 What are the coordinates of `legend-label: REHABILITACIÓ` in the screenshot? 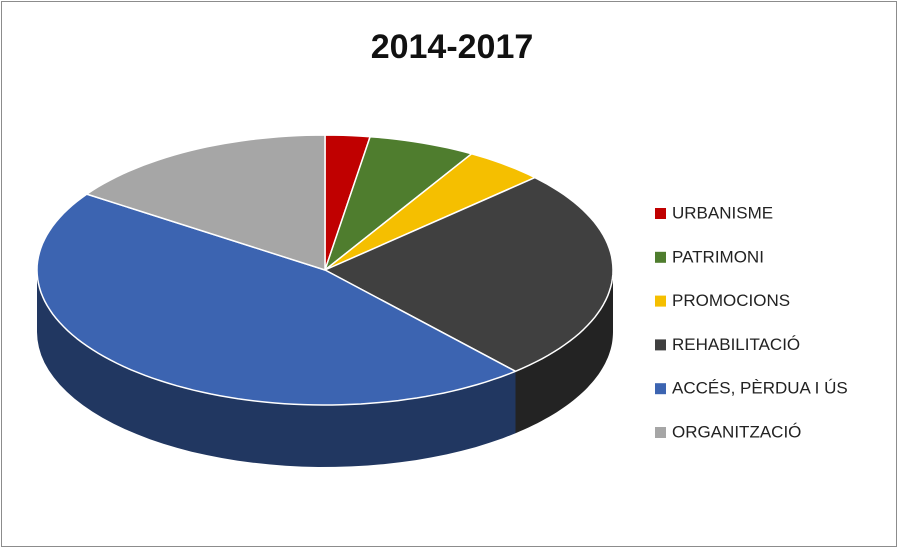 It's located at (736, 344).